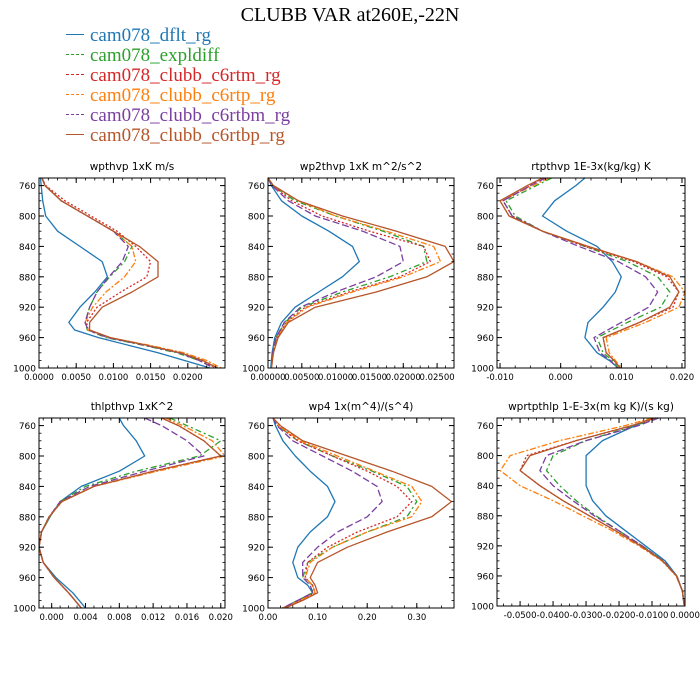  Describe the element at coordinates (151, 35) in the screenshot. I see `legend-label: cam078_dflt_rg` at that location.